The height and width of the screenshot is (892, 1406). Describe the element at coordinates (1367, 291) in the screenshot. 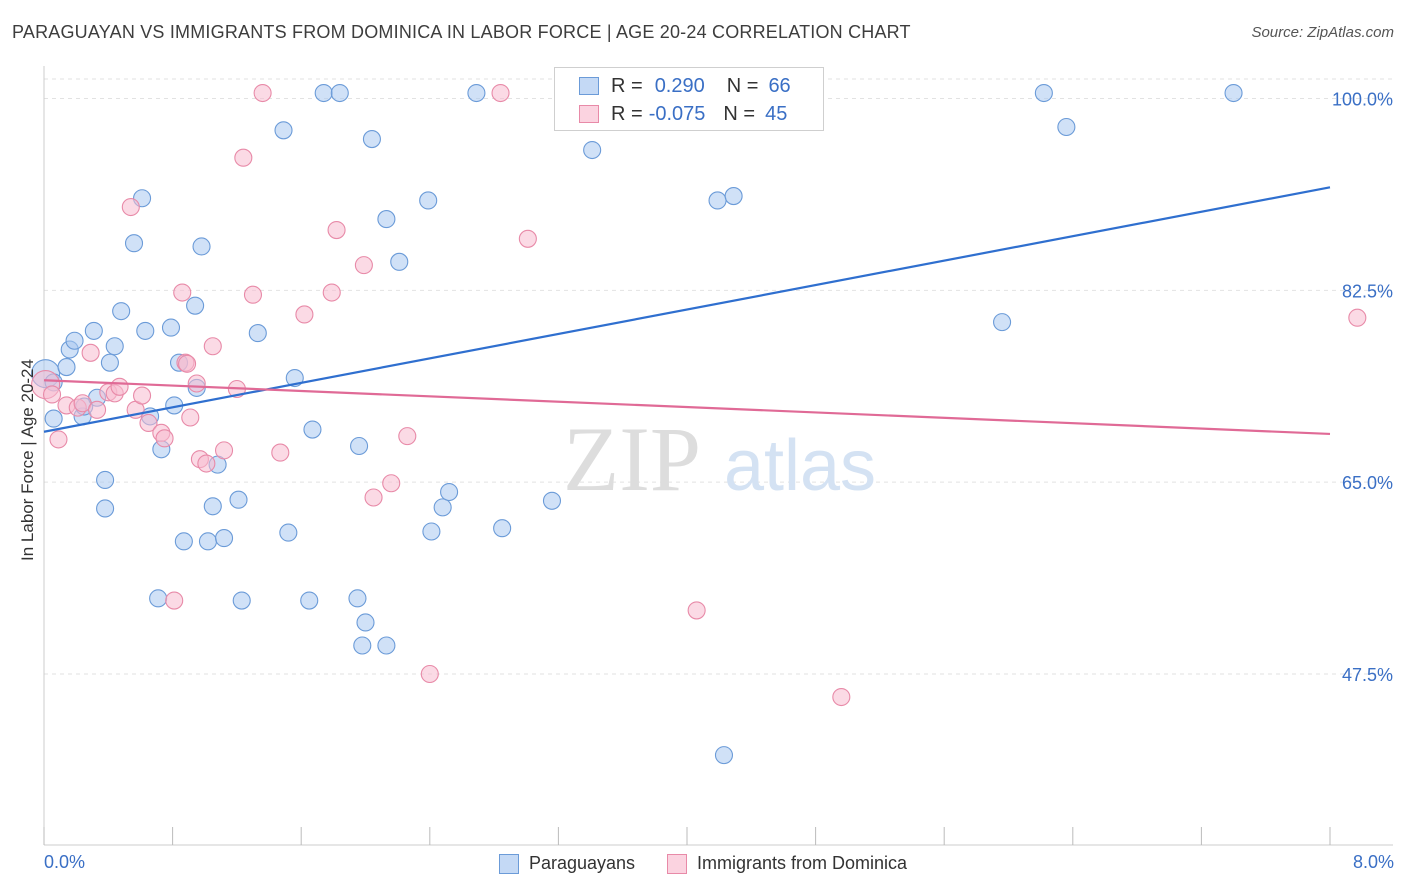

I see `y-tick-label: 82.5%` at that location.